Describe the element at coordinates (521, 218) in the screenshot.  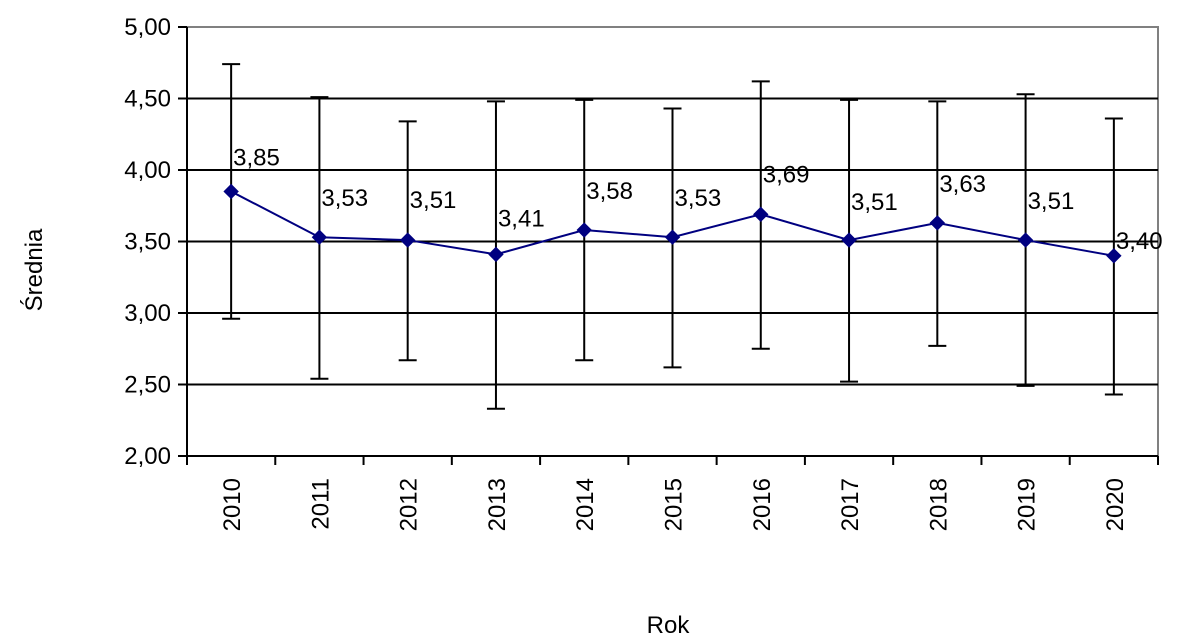
I see `data-label: 3,41` at that location.